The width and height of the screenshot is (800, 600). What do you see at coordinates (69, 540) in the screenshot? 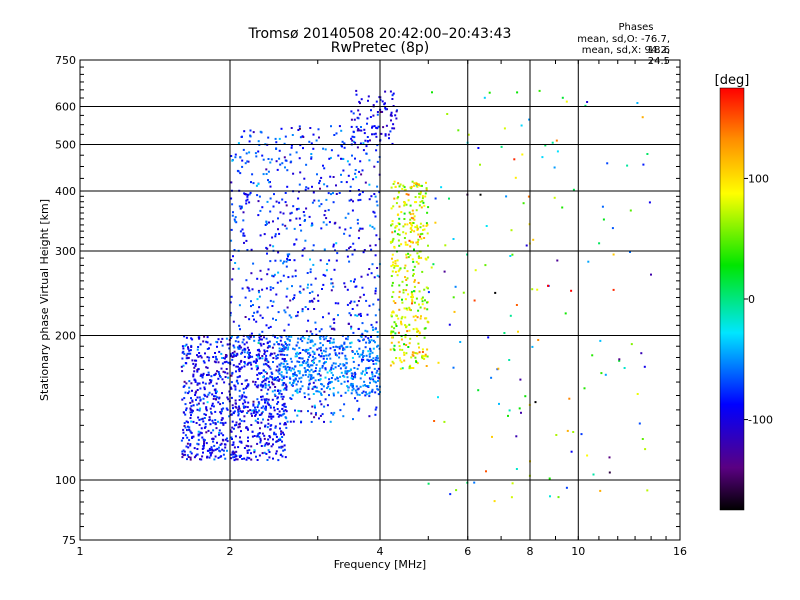
I see `y-tick-label: 75` at bounding box center [69, 540].